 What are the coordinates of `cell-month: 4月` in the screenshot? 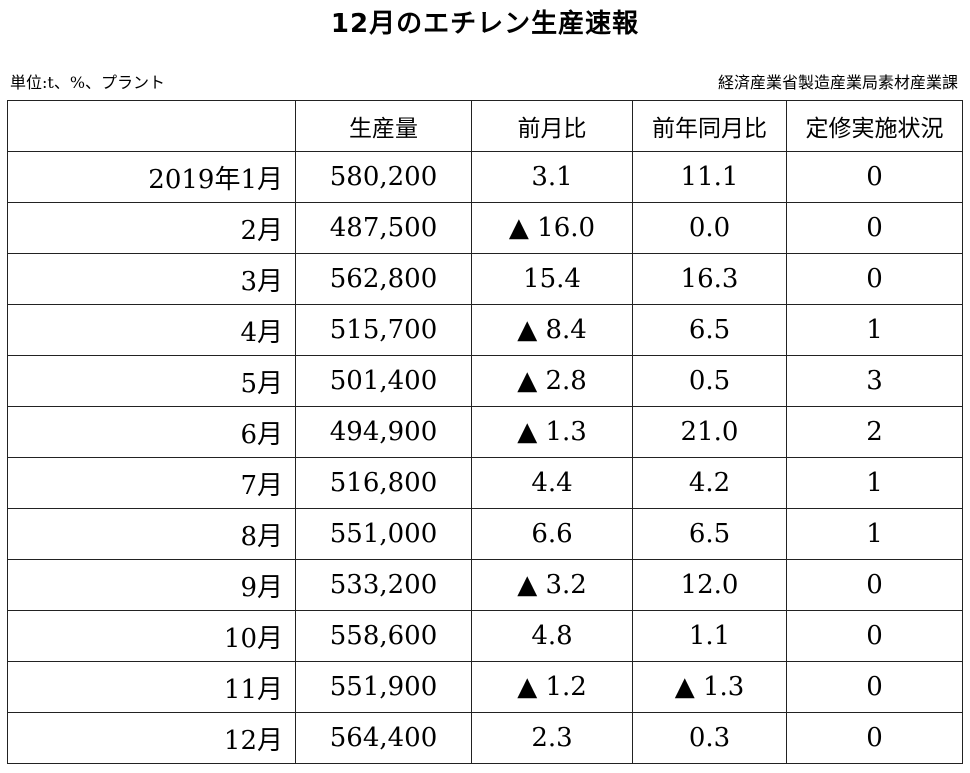 It's located at (151, 330).